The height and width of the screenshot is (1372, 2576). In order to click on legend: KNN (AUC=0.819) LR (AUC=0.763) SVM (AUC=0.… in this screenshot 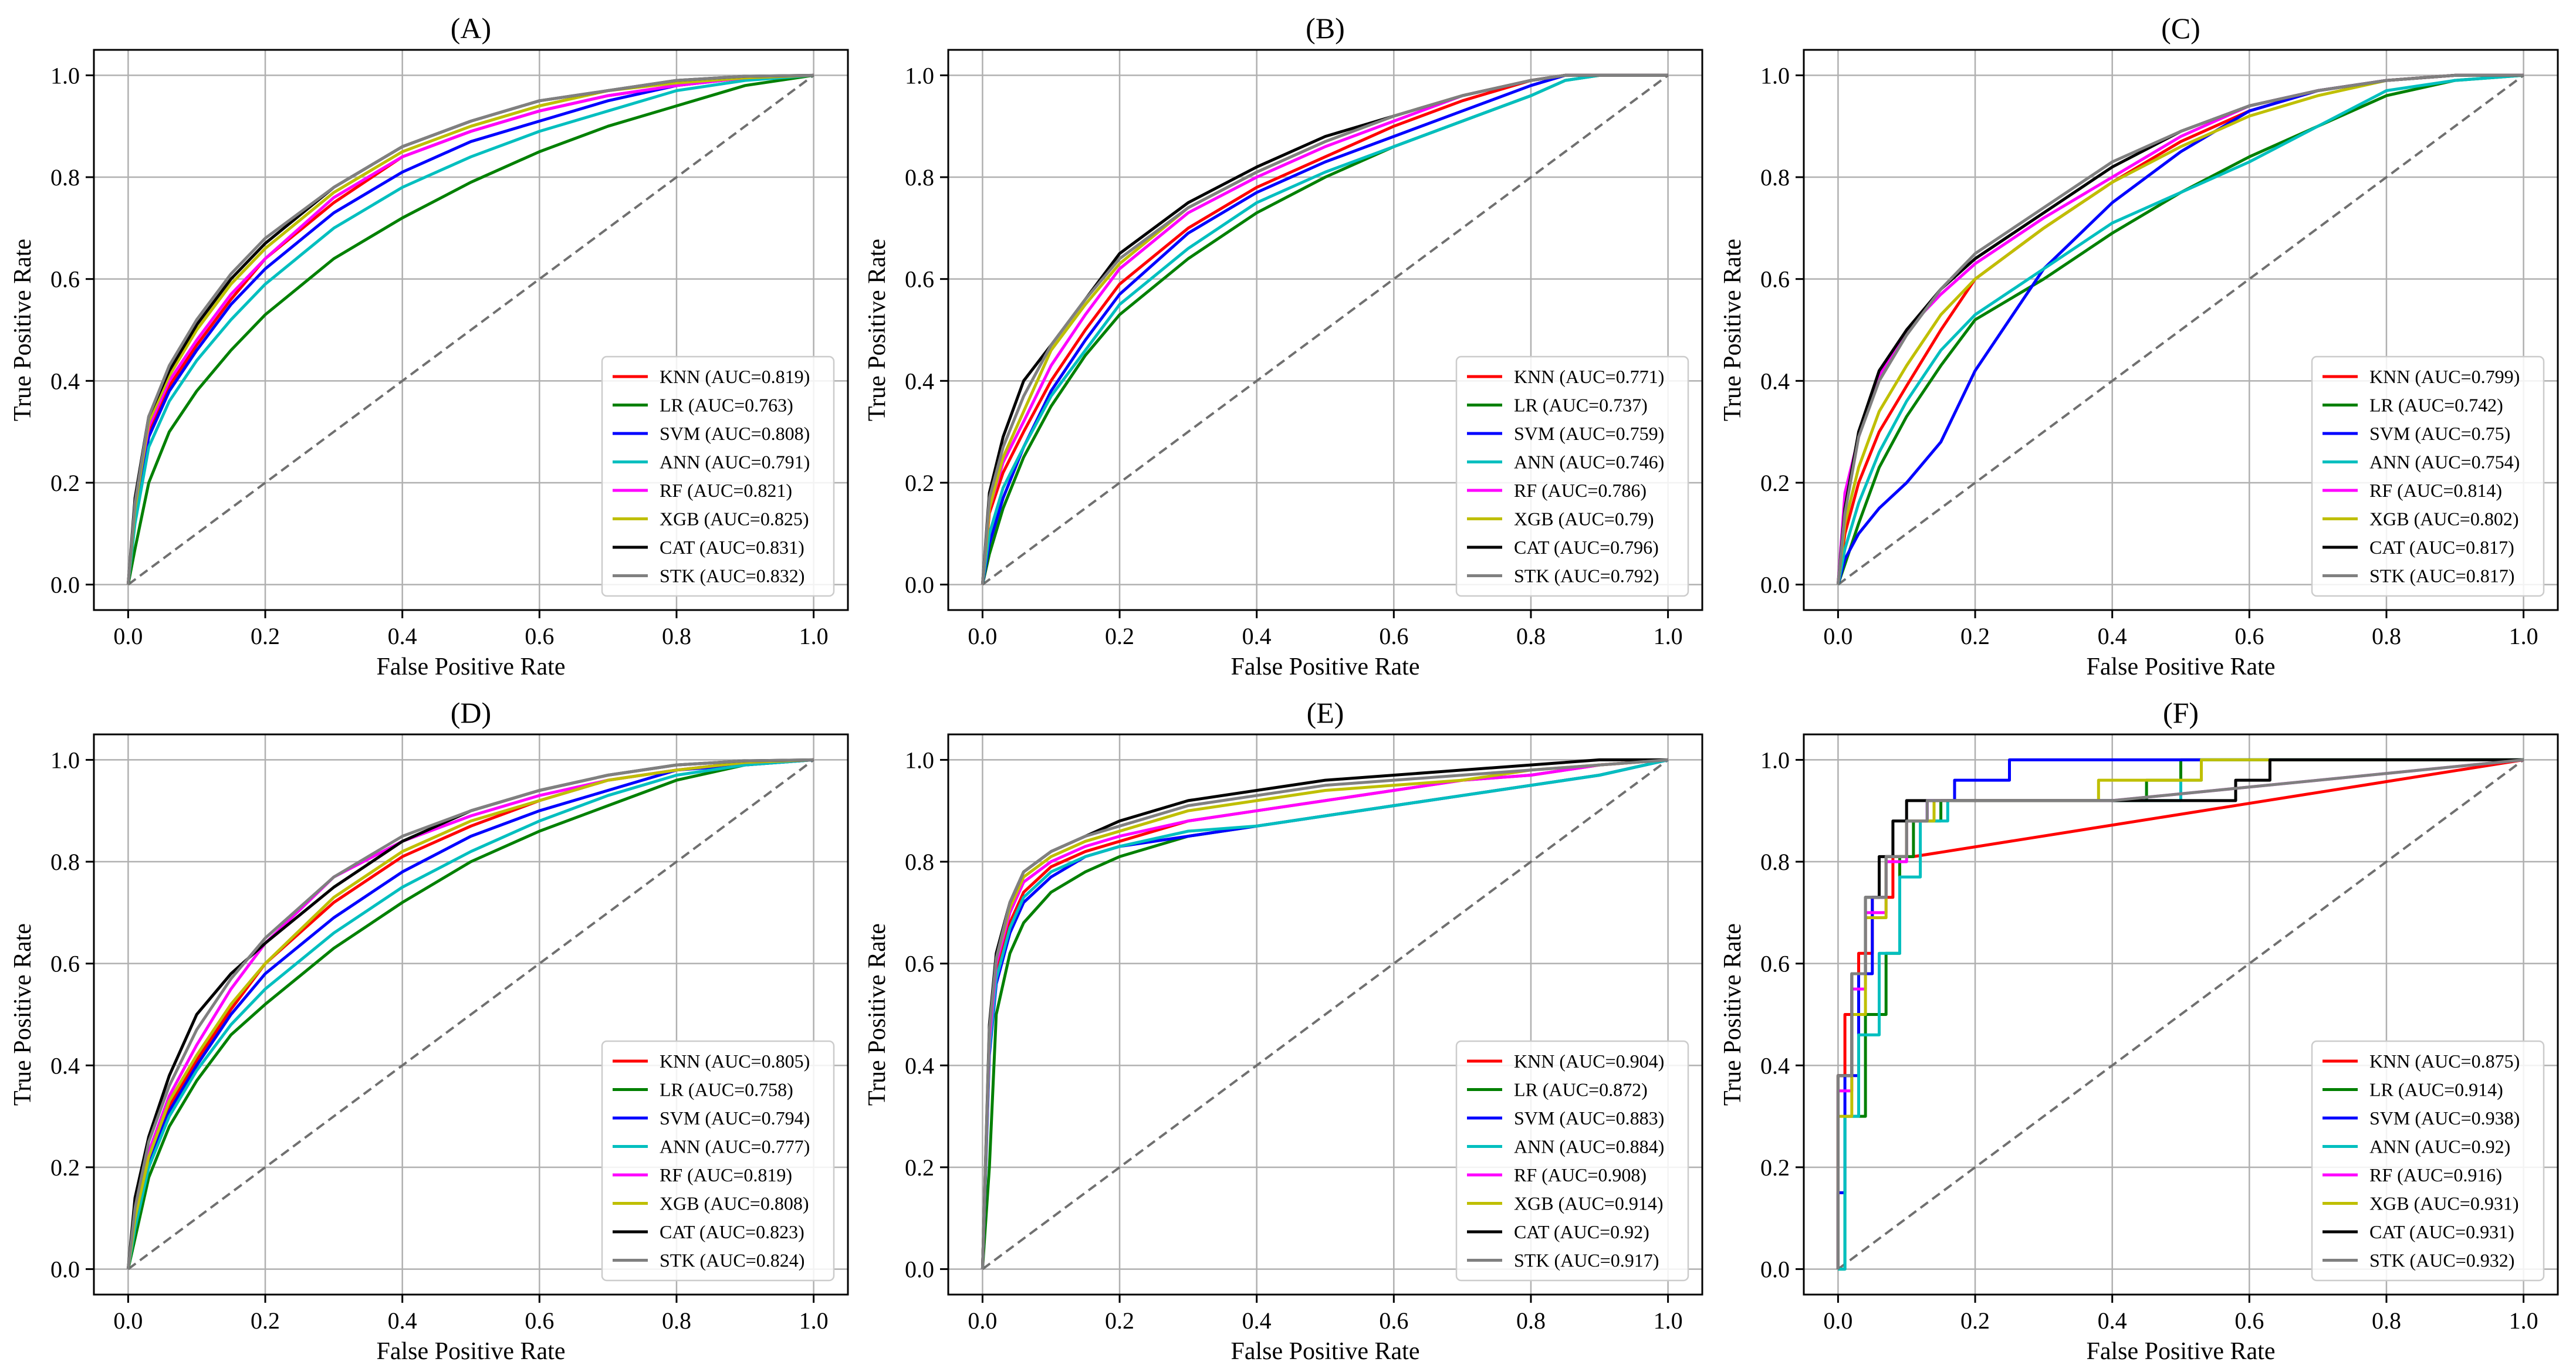, I will do `click(718, 476)`.